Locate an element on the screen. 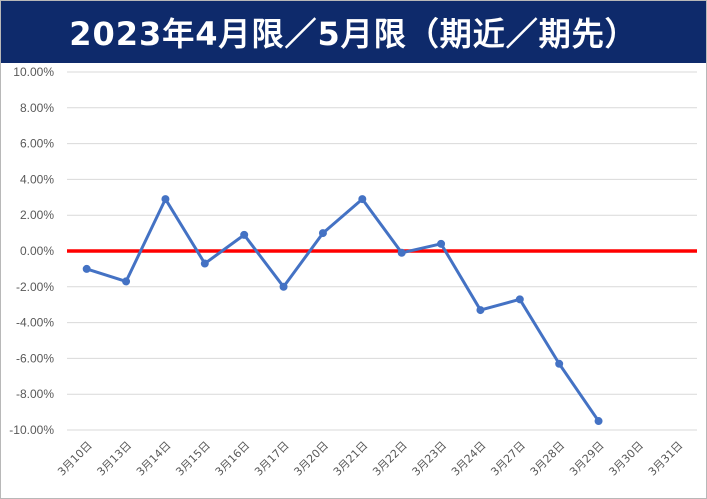  y-tick-label: -10.00% is located at coordinates (31, 430).